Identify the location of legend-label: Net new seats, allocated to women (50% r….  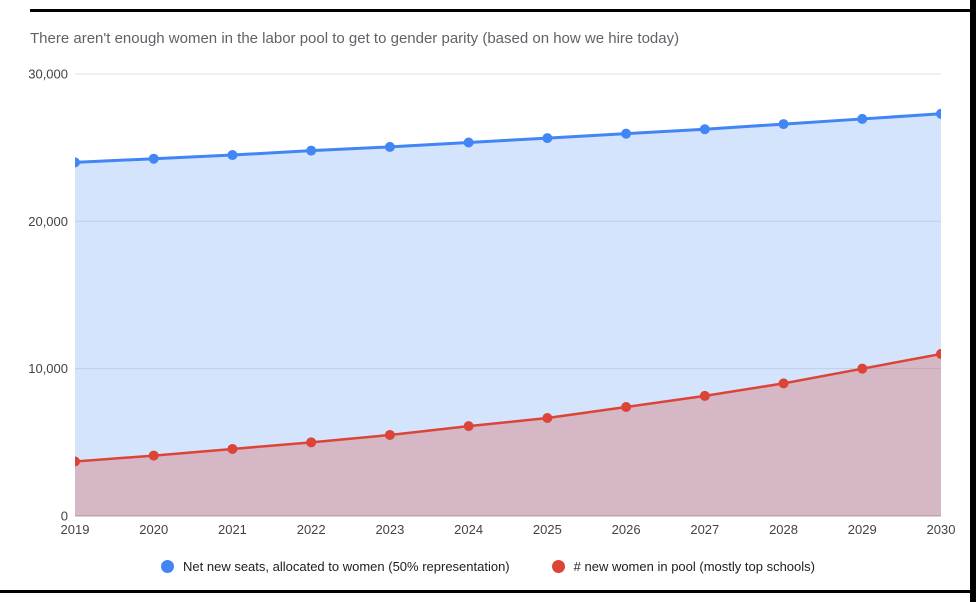
(346, 566).